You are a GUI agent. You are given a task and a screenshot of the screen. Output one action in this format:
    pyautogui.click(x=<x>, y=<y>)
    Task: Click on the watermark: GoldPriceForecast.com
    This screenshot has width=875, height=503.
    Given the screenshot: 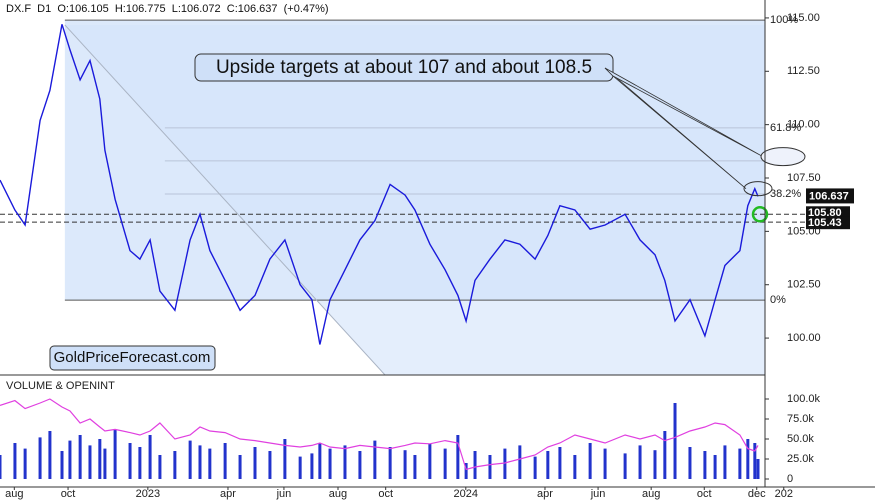 What is the action you would take?
    pyautogui.click(x=132, y=357)
    